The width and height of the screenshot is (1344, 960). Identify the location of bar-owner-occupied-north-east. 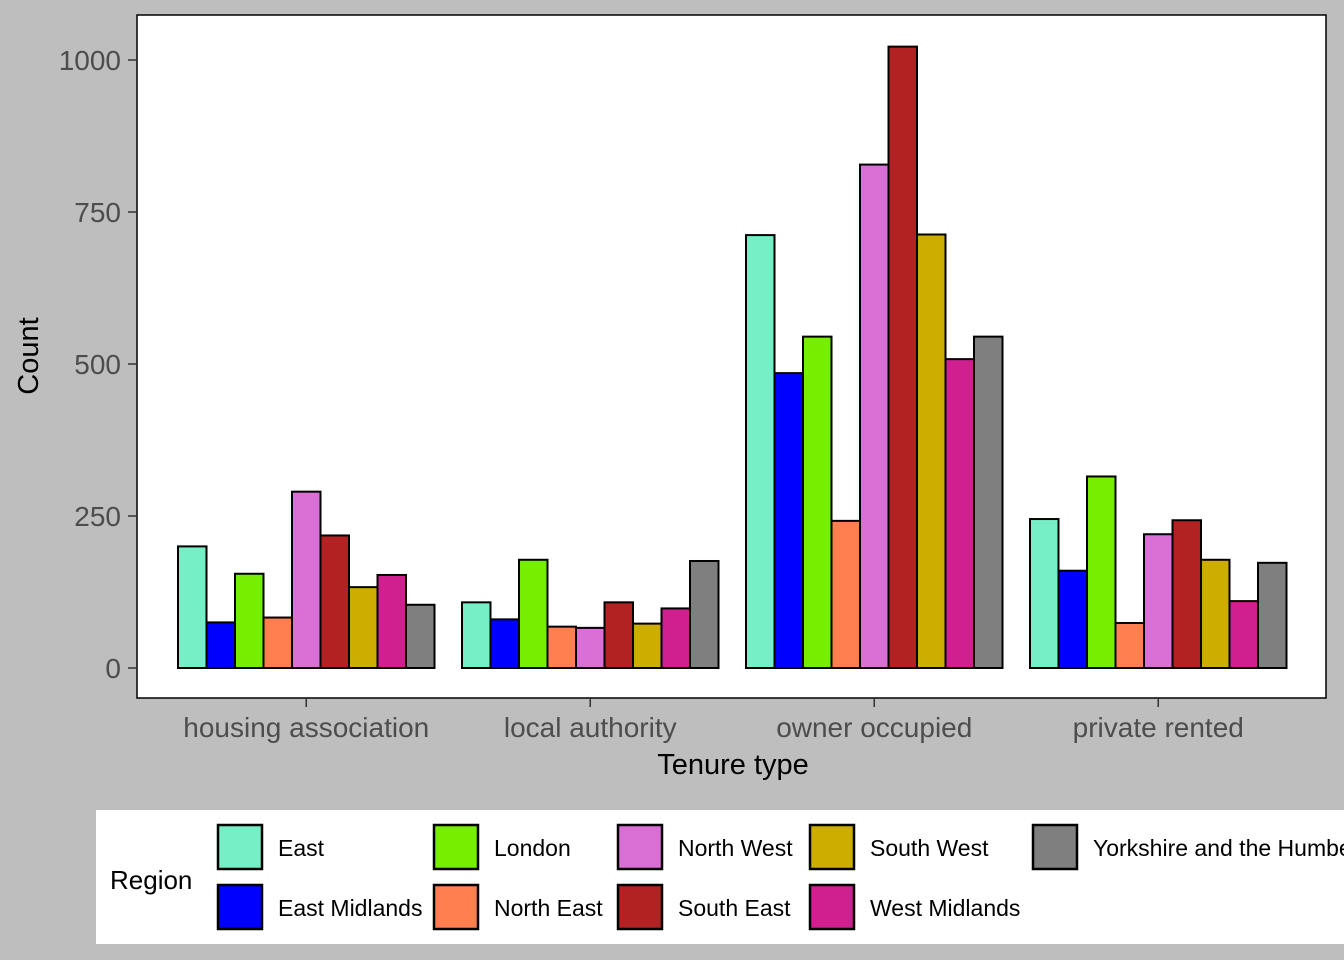
(845, 594).